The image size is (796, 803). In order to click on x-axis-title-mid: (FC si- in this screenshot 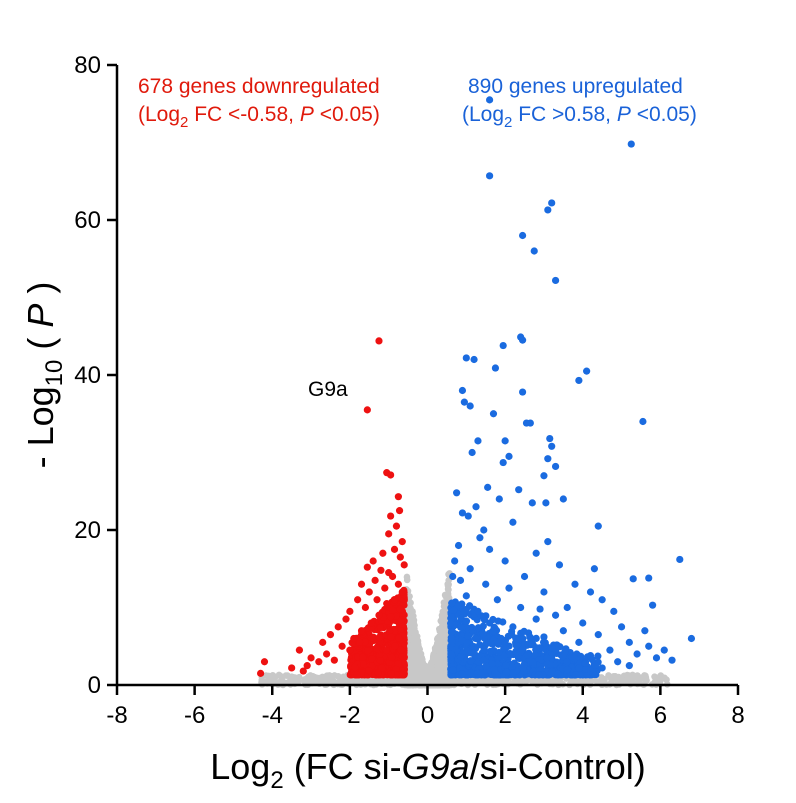, I will do `click(343, 766)`.